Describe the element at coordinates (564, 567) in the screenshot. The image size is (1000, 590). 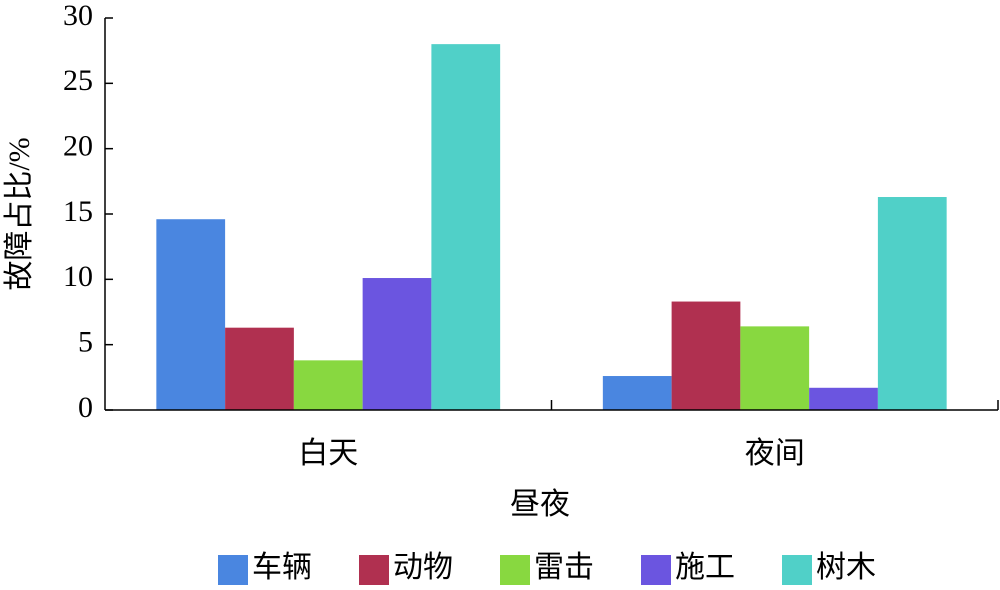
I see `legend-label: 雷击` at that location.